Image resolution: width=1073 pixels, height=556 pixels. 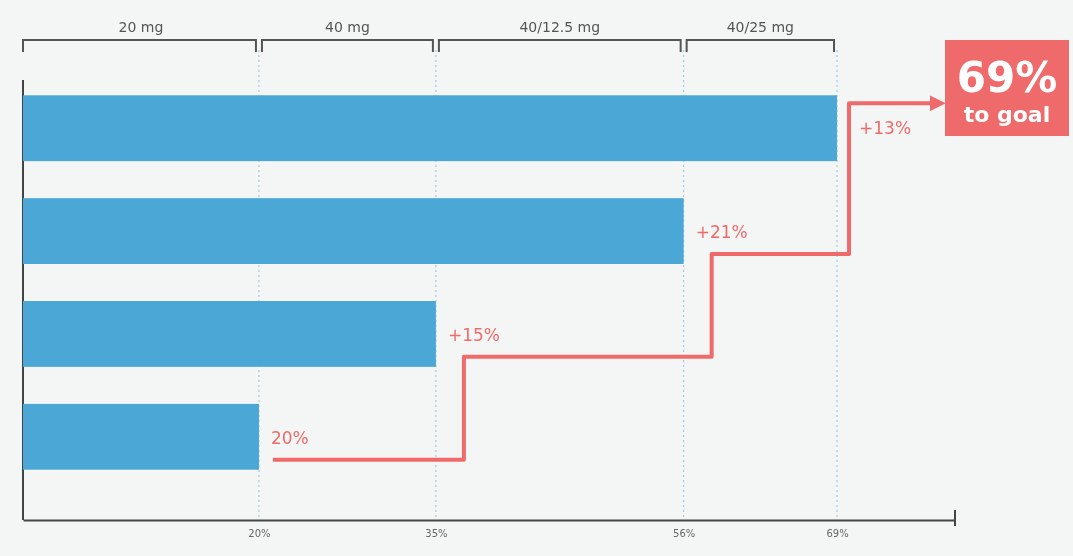 I want to click on text: to goal, so click(x=1007, y=114).